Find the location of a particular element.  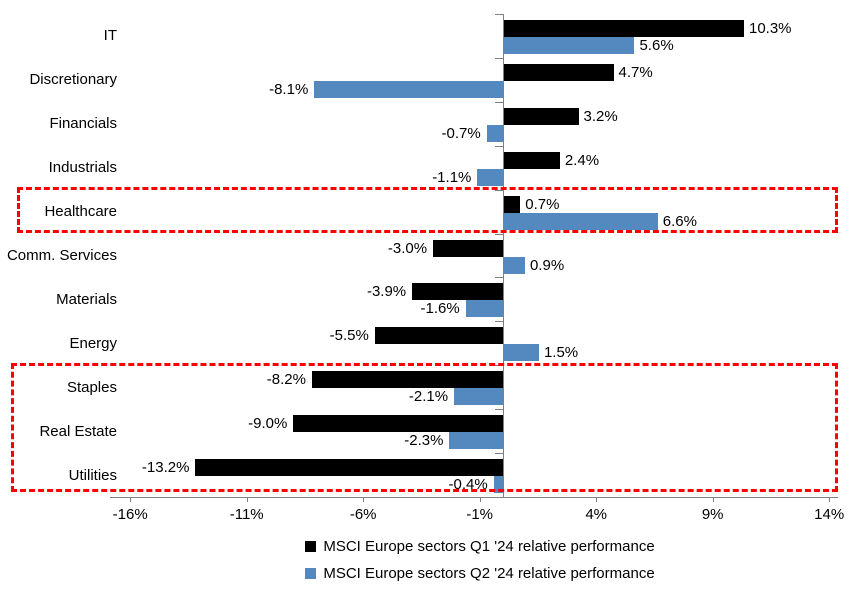

x-axis-tick-label: -11% is located at coordinates (246, 514).